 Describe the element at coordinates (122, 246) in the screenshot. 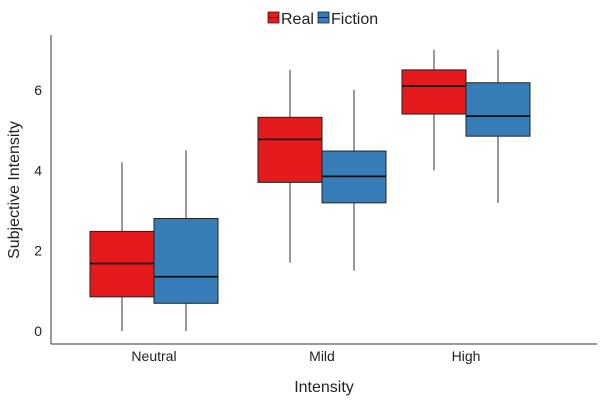

I see `box-real-neutral` at that location.